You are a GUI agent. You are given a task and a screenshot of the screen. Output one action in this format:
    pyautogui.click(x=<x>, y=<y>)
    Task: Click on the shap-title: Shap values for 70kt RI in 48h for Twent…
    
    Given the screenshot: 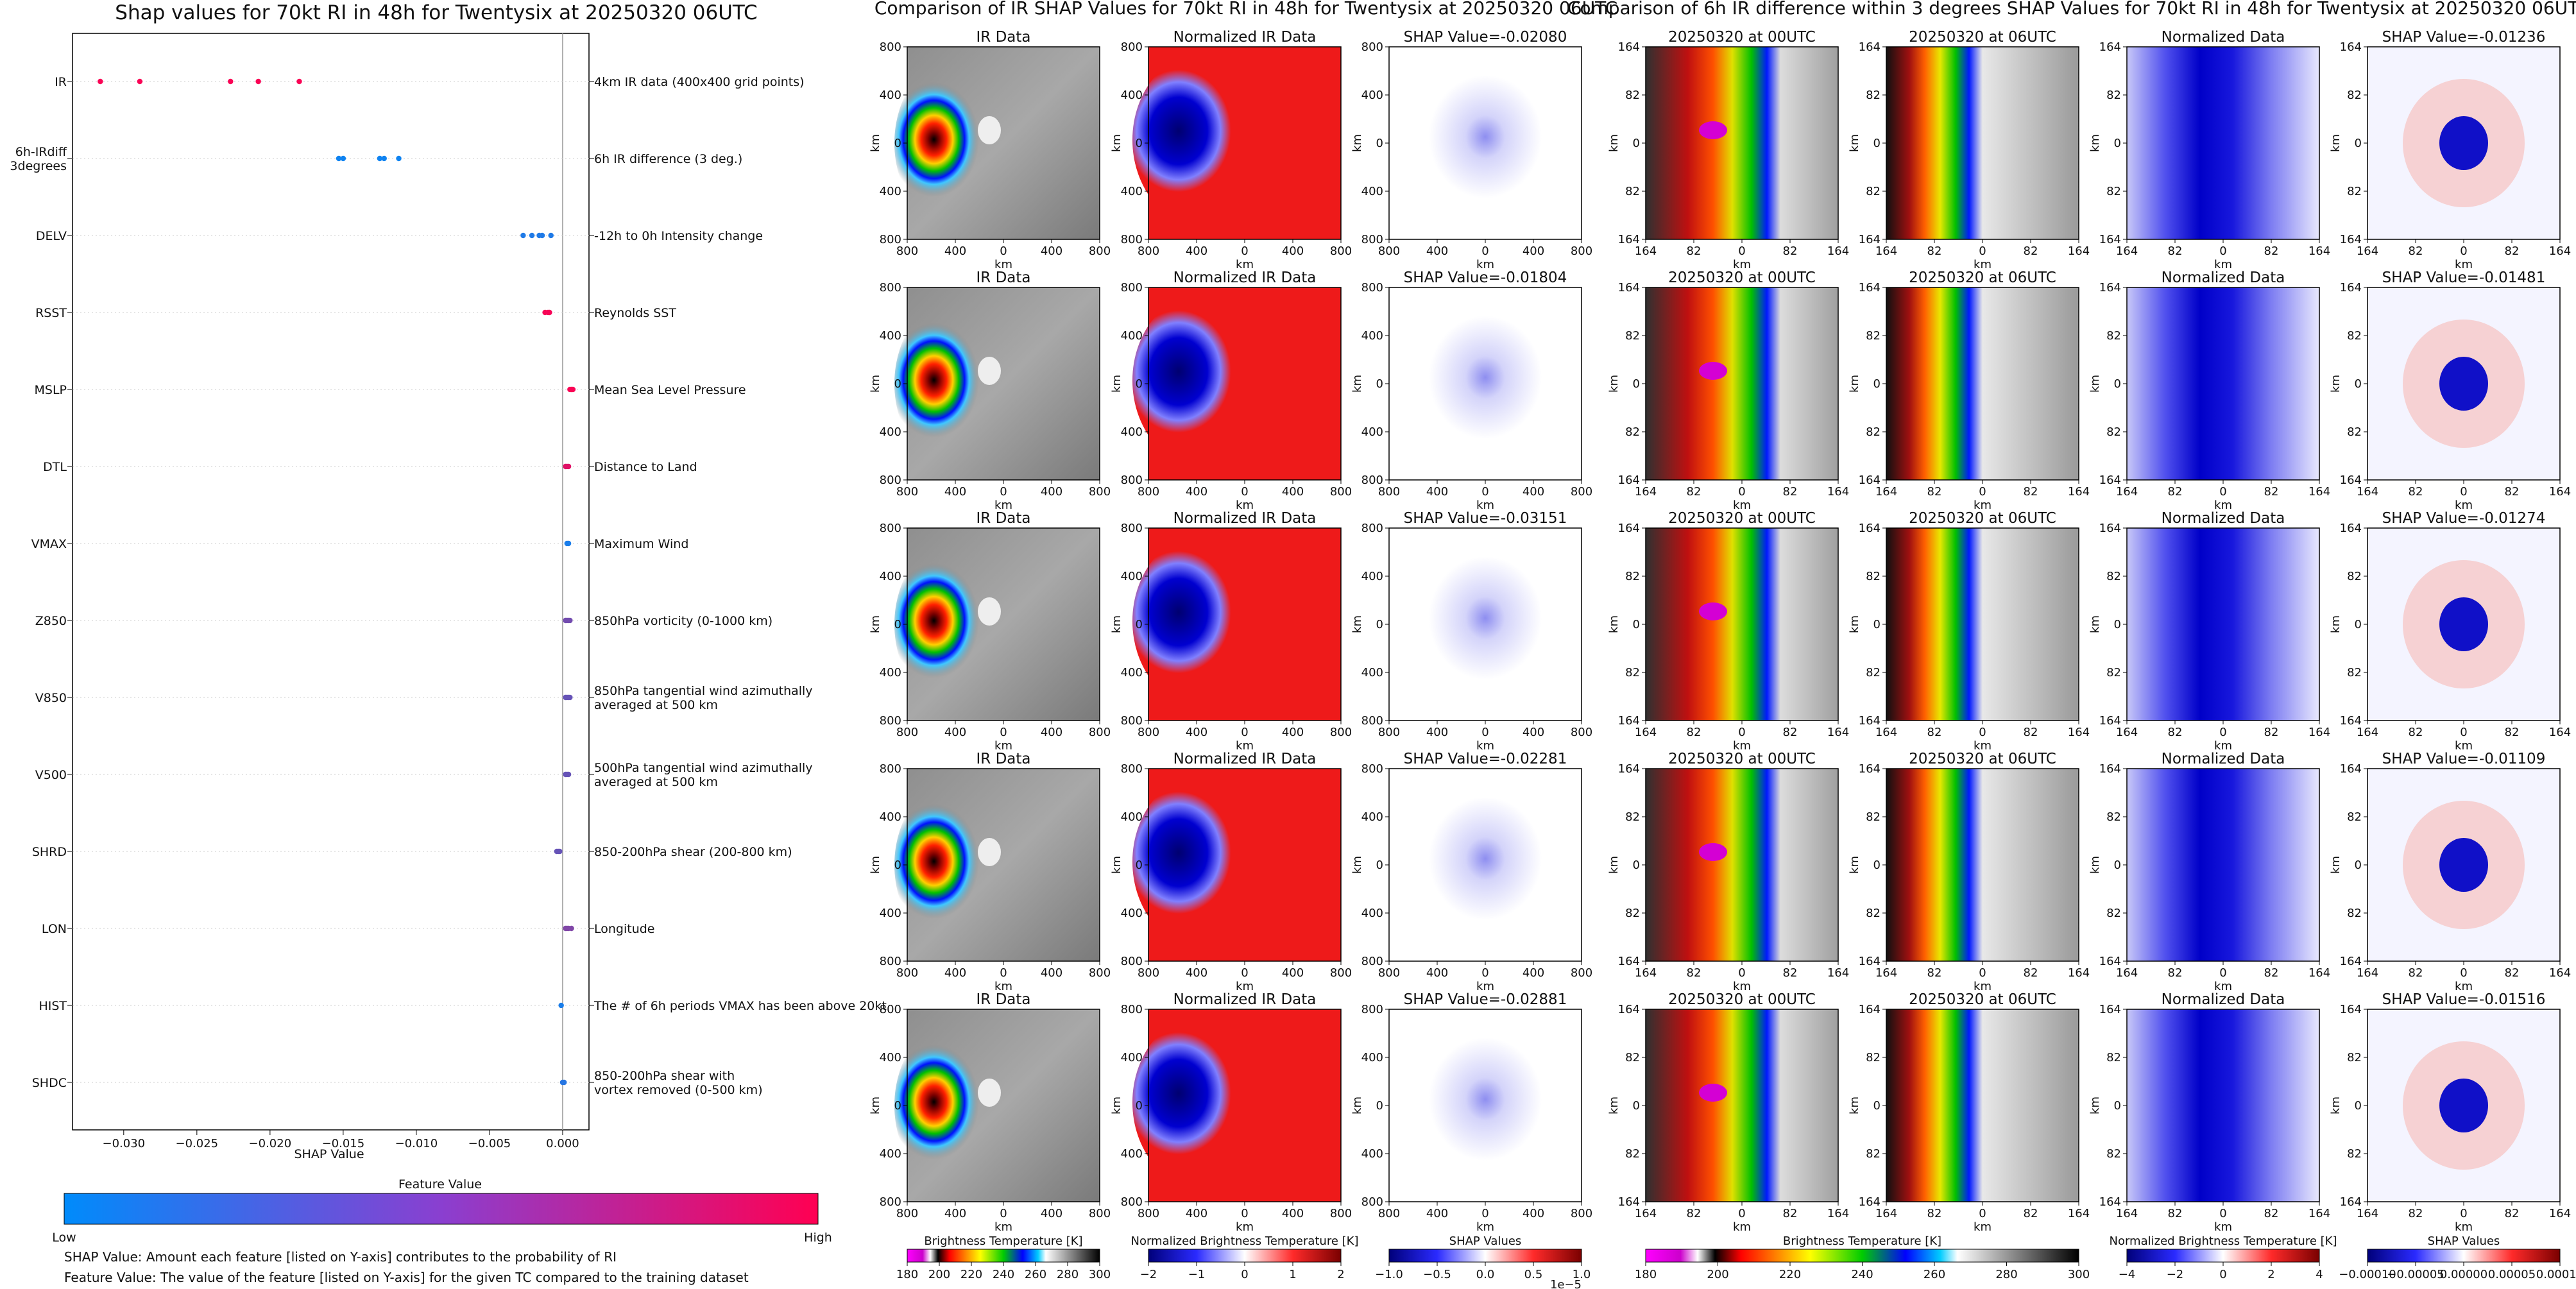 What is the action you would take?
    pyautogui.click(x=436, y=12)
    